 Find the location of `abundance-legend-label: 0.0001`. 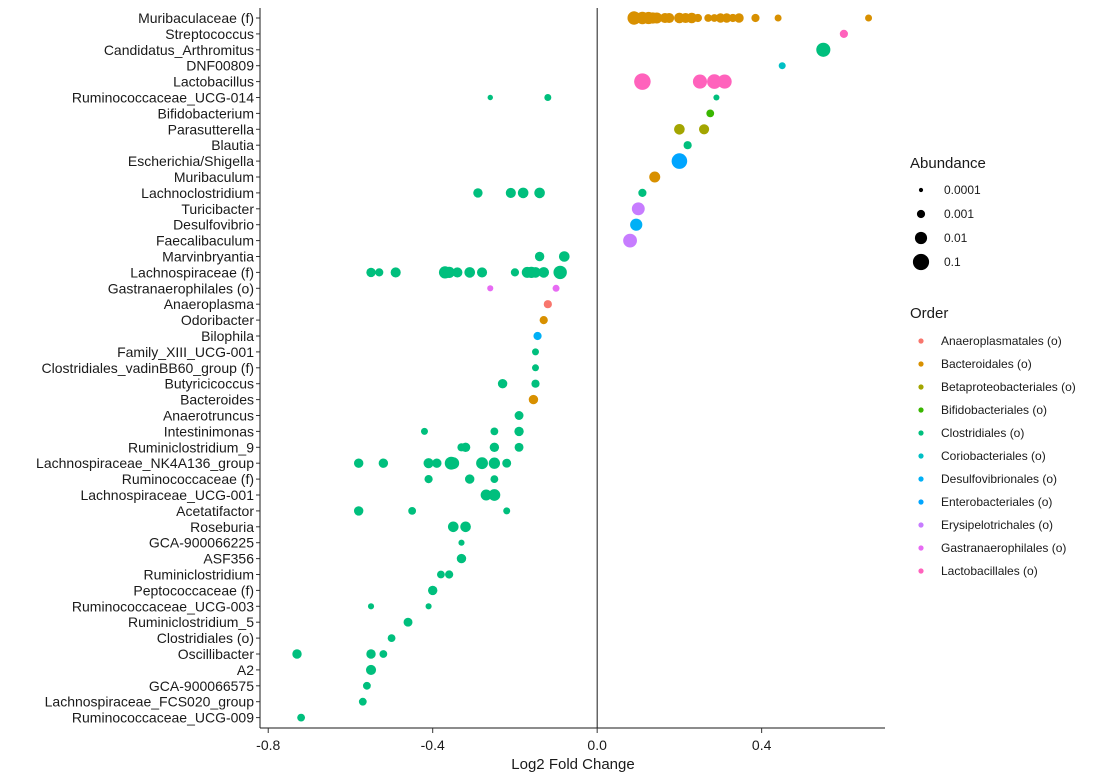

abundance-legend-label: 0.0001 is located at coordinates (962, 190).